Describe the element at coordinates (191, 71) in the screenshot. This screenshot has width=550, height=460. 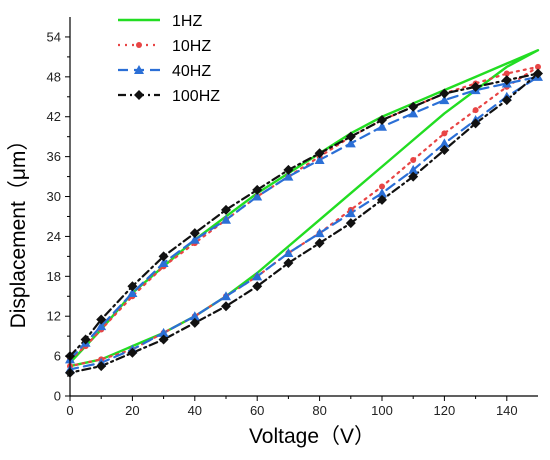
I see `legend-label-40hz: 40HZ` at that location.